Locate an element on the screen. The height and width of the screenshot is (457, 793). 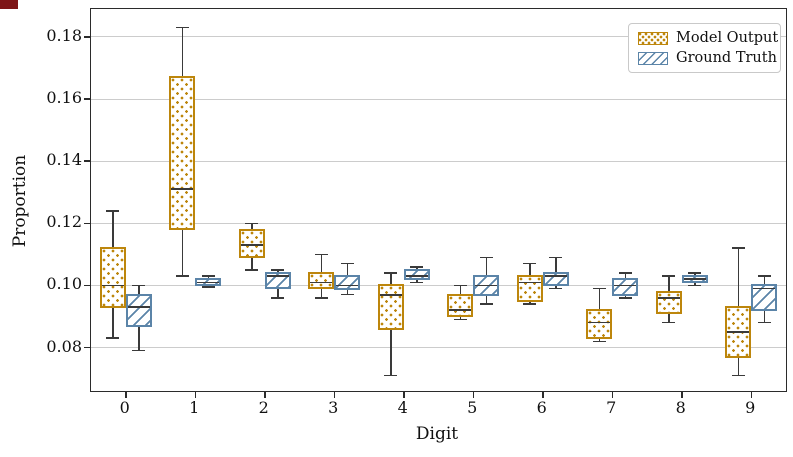
x-tick-label: 3 is located at coordinates (333, 407).